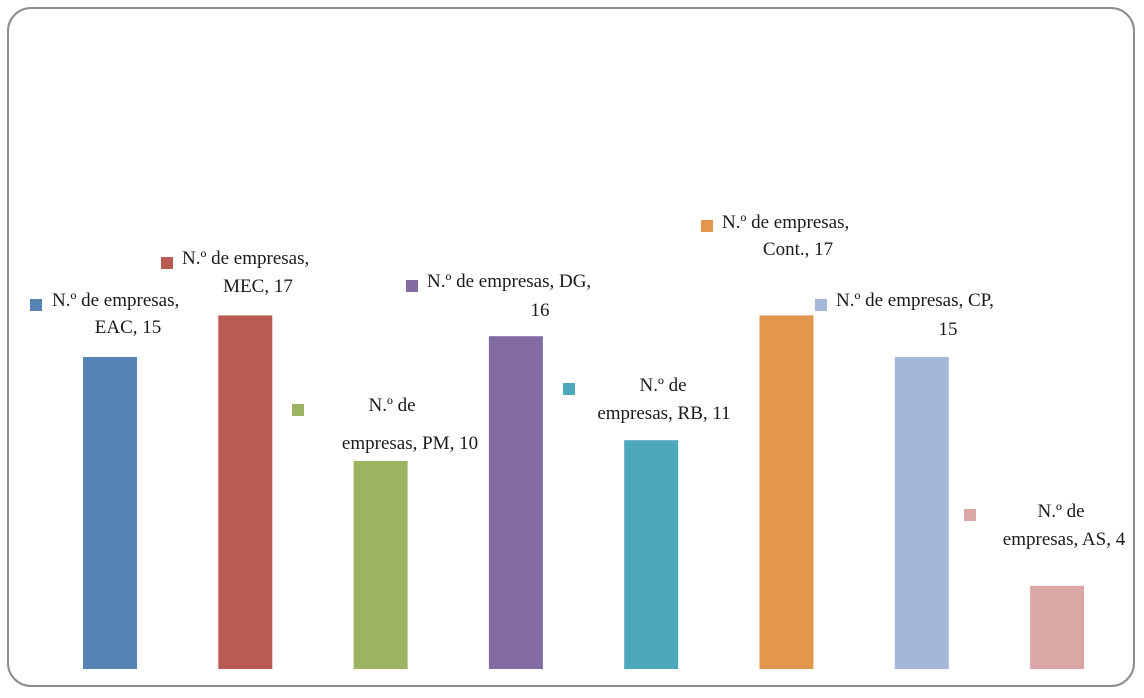 The image size is (1144, 698). What do you see at coordinates (663, 413) in the screenshot?
I see `data-label-rb-line-2: empresas, RB, 11` at bounding box center [663, 413].